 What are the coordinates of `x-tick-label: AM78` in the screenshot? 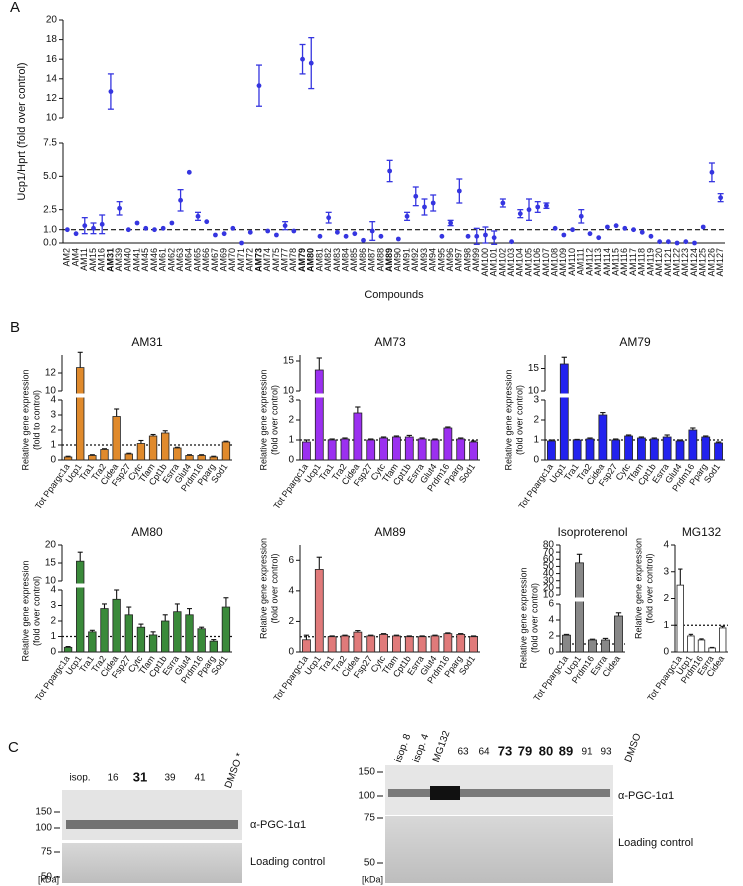 It's located at (293, 260).